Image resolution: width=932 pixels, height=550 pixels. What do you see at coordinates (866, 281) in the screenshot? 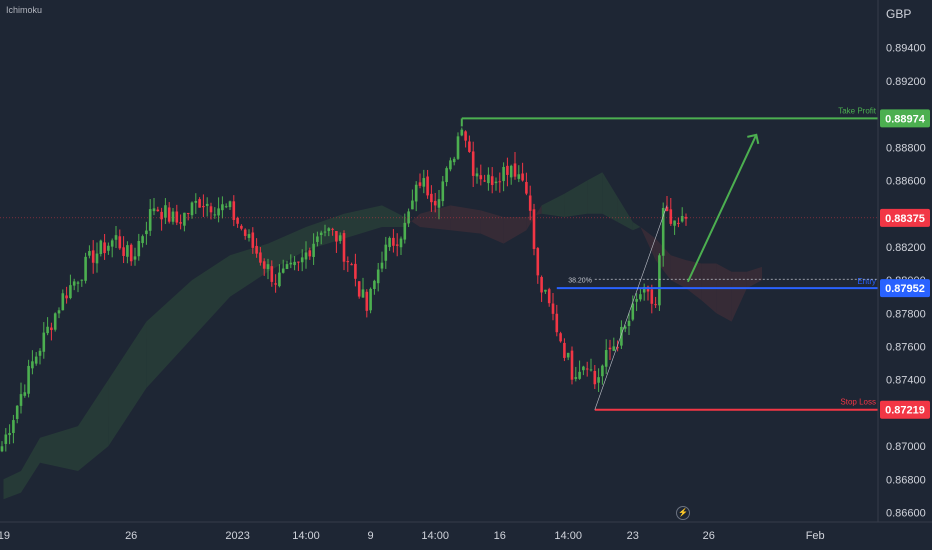
I see `entry-label: Entry` at bounding box center [866, 281].